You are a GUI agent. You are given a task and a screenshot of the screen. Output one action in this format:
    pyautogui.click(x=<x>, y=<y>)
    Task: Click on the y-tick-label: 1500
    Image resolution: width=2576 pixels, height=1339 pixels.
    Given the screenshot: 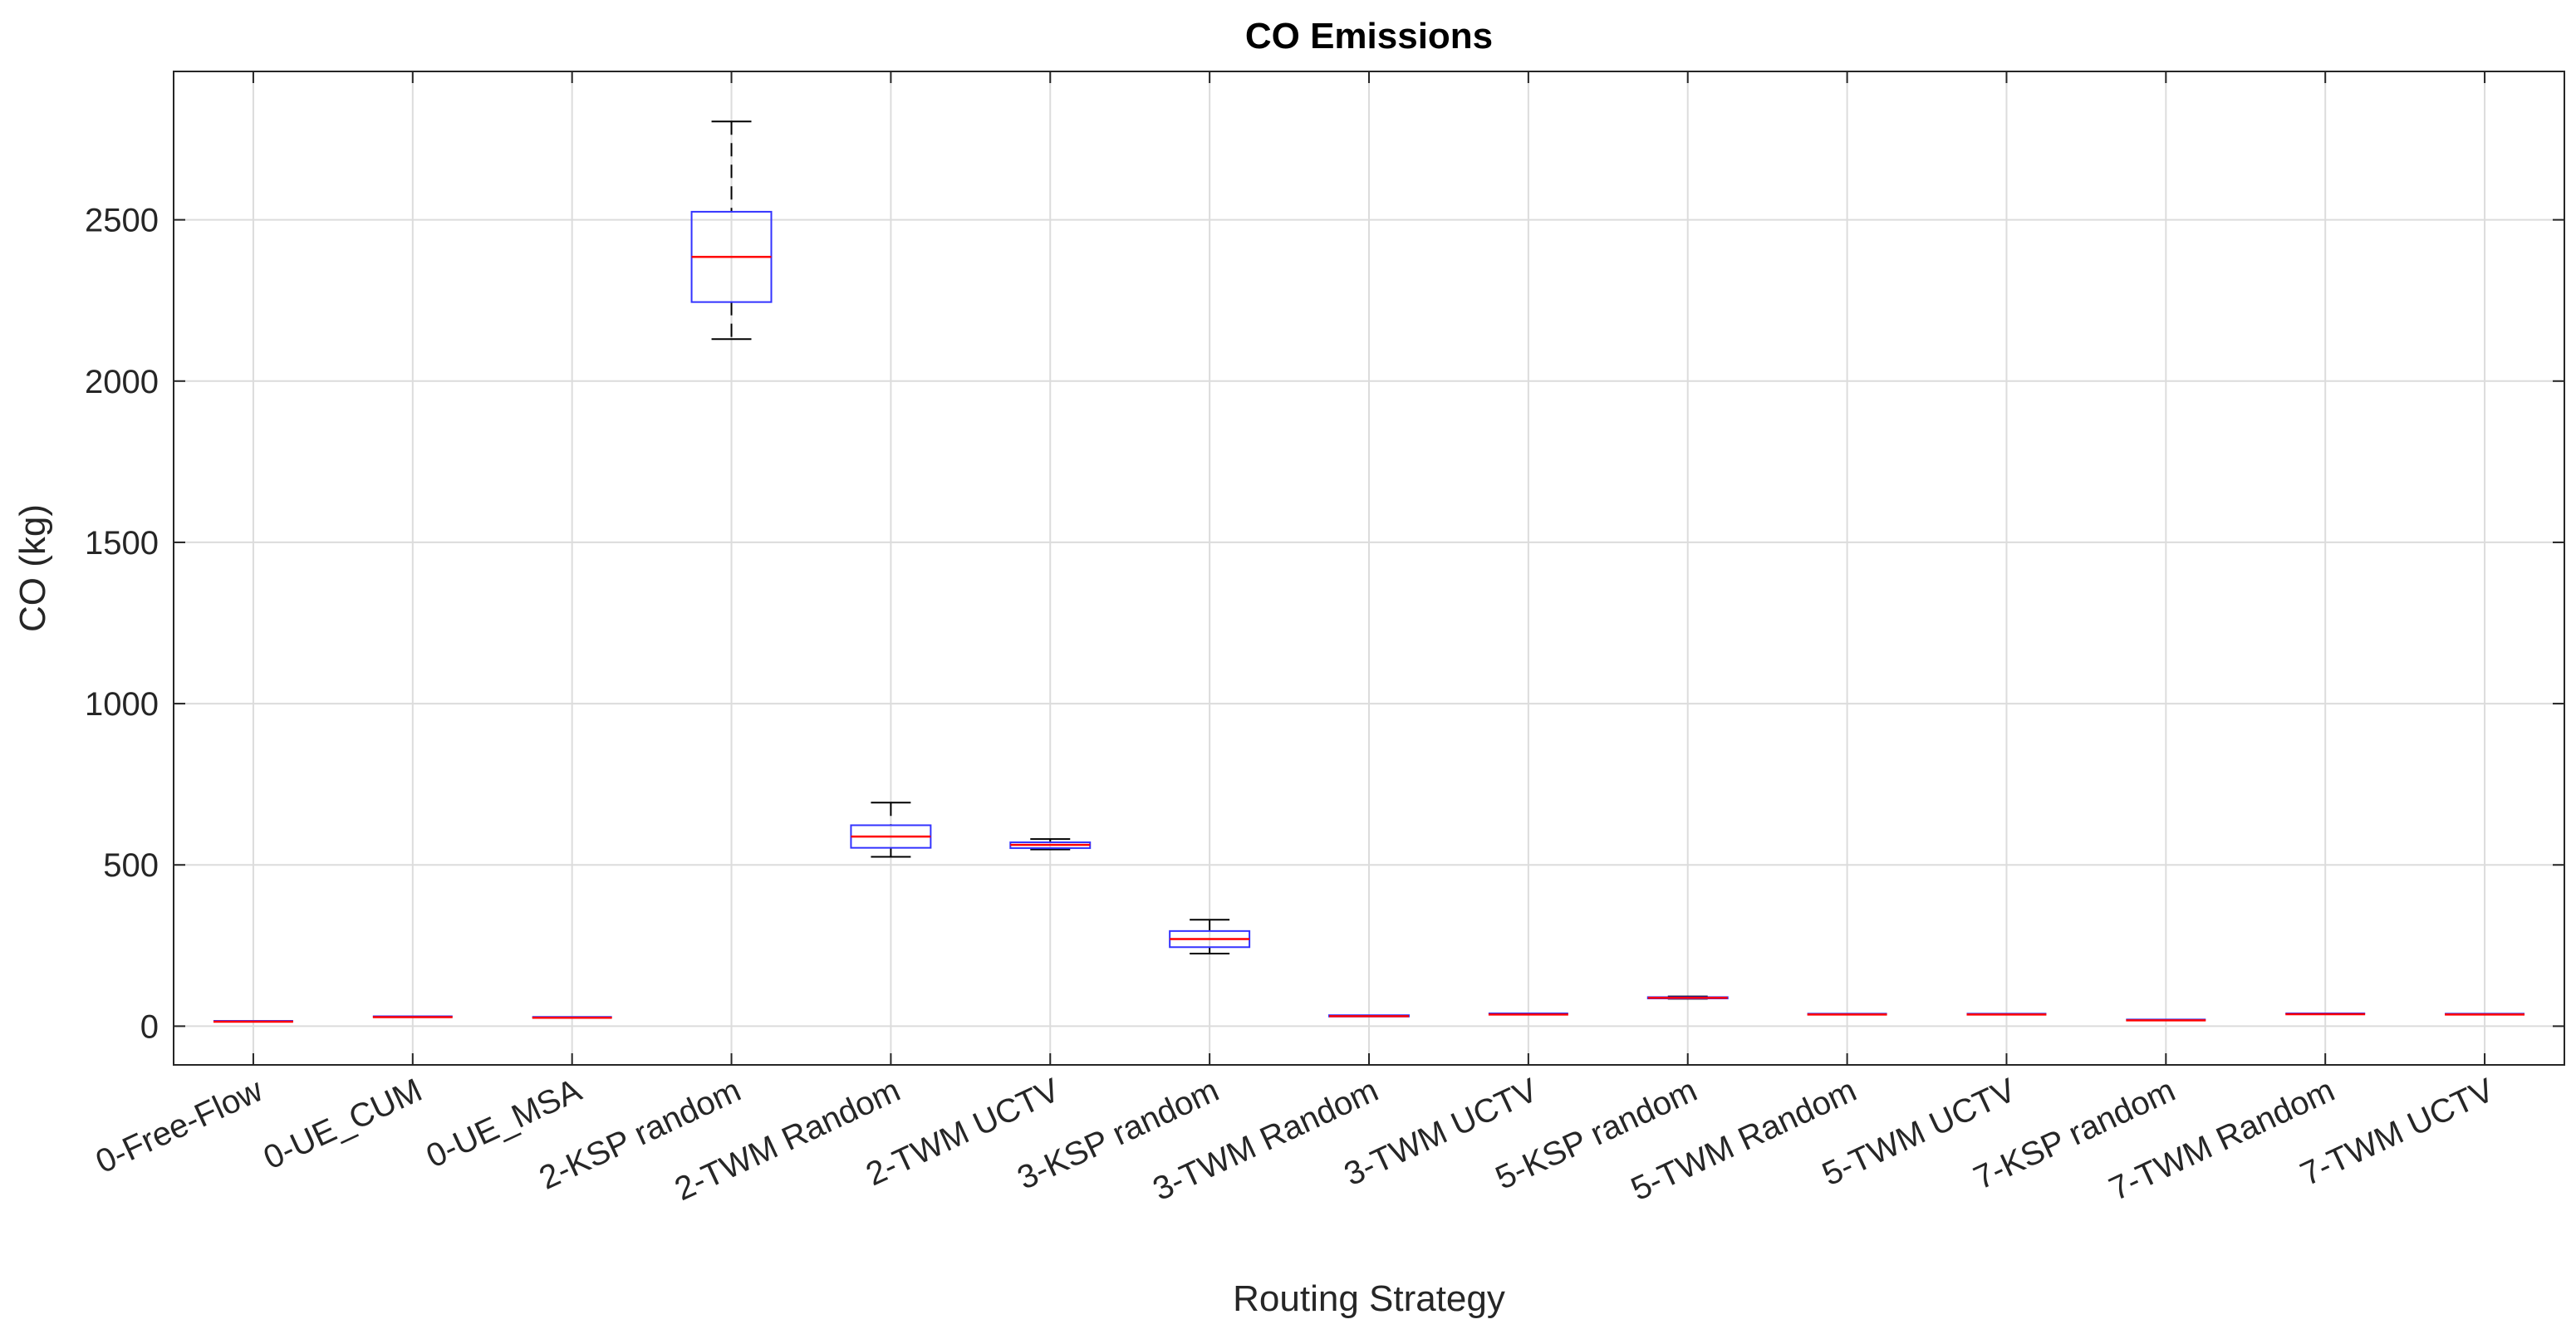 What is the action you would take?
    pyautogui.click(x=122, y=543)
    